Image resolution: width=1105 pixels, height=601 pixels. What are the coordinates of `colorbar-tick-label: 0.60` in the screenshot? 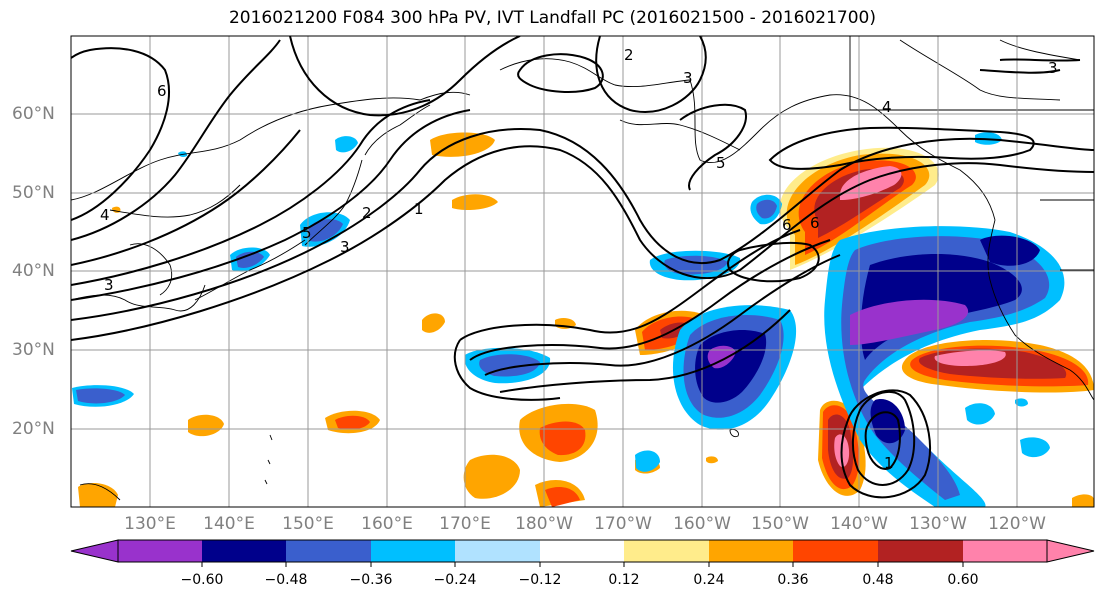 It's located at (963, 580).